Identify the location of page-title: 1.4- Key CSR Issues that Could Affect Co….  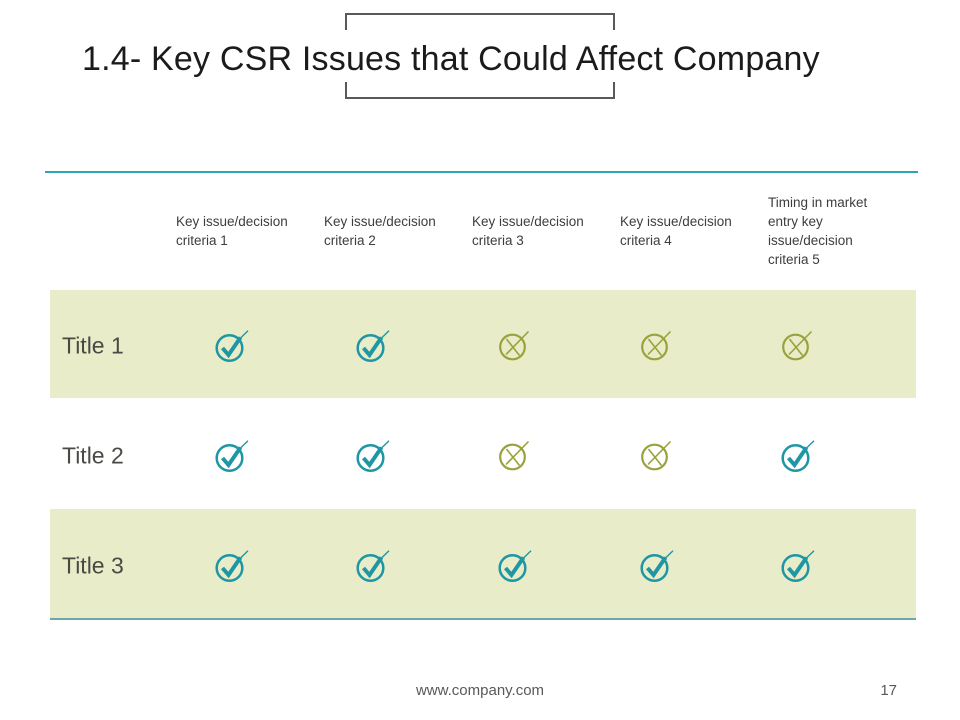
(451, 59).